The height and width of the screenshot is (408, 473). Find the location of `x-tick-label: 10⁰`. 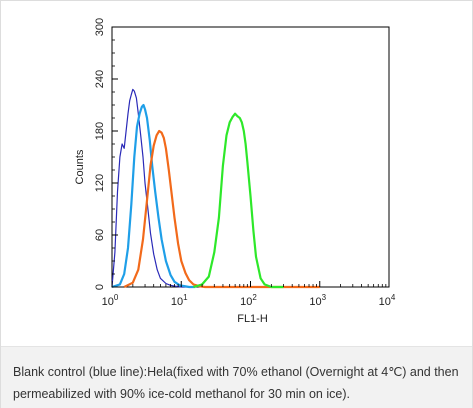

x-tick-label: 10⁰ is located at coordinates (110, 300).